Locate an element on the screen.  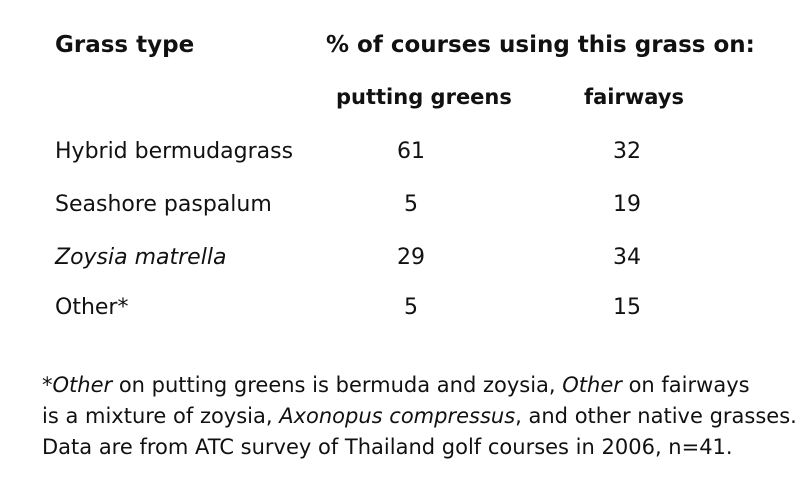
row-greens-value: 61 is located at coordinates (411, 151).